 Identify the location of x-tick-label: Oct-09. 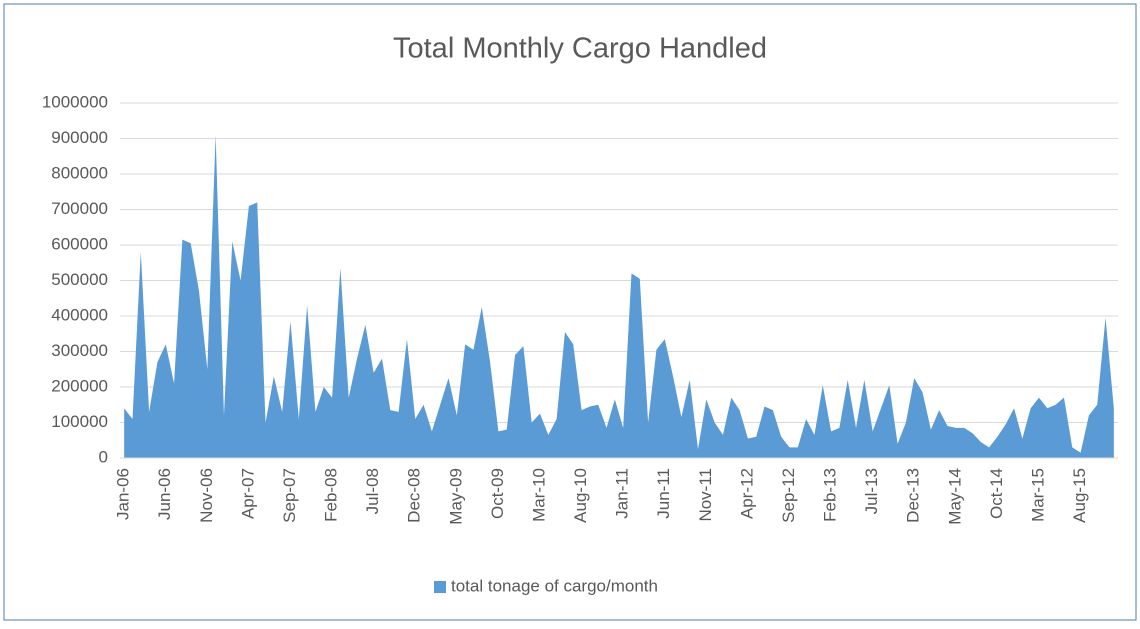
(497, 493).